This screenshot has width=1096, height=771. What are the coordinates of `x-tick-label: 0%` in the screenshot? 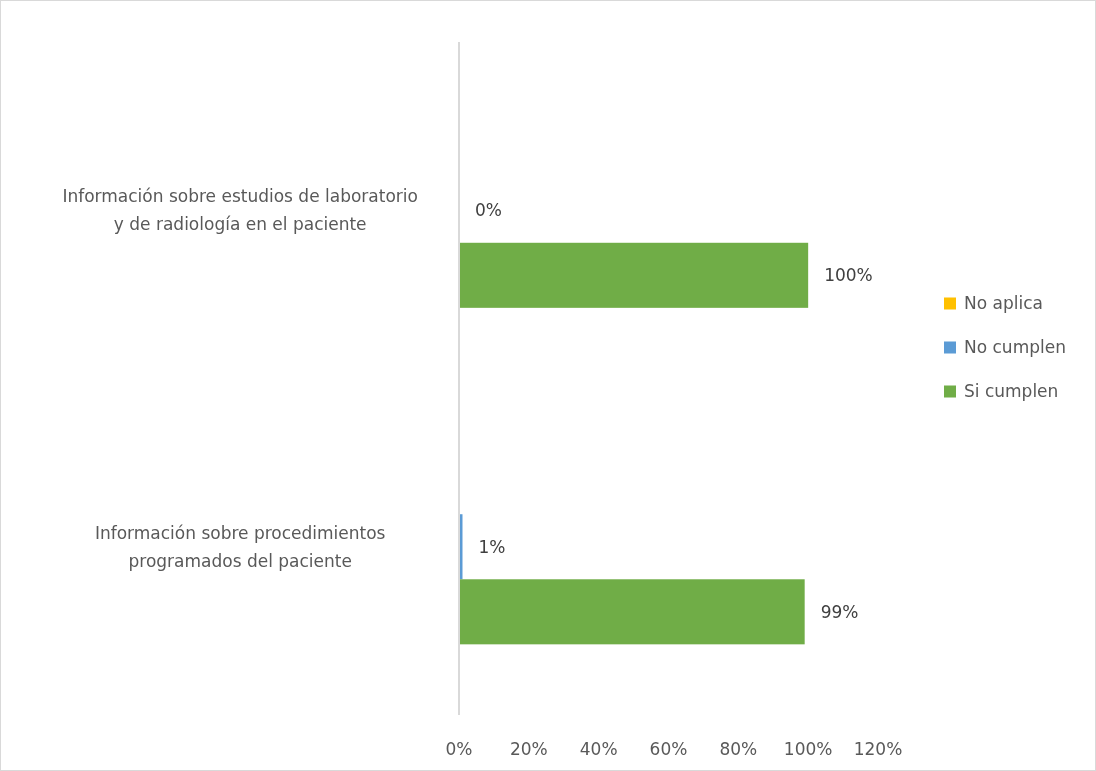 It's located at (459, 749).